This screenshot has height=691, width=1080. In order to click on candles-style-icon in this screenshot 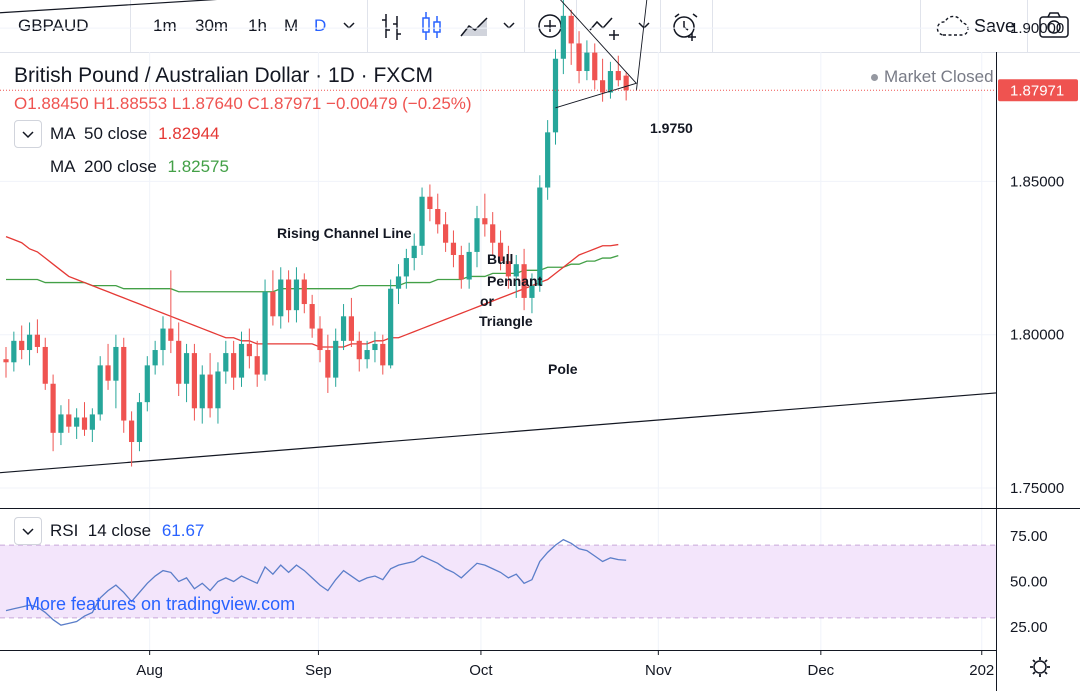, I will do `click(432, 26)`.